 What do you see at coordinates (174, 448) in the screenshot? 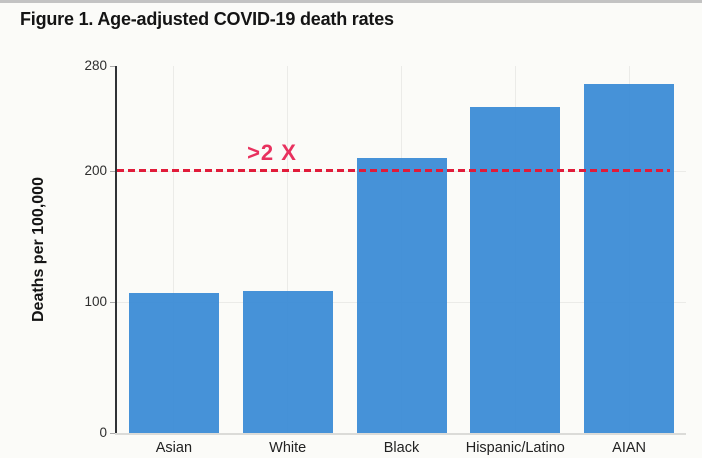
I see `x-tick-label: Asian` at bounding box center [174, 448].